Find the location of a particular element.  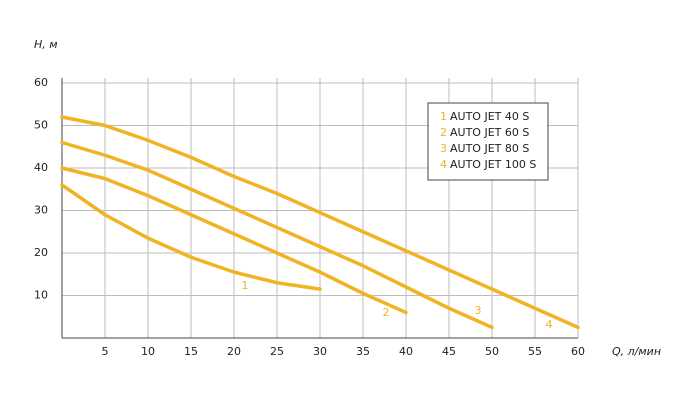

y-tick-label: 40 is located at coordinates (41, 167).